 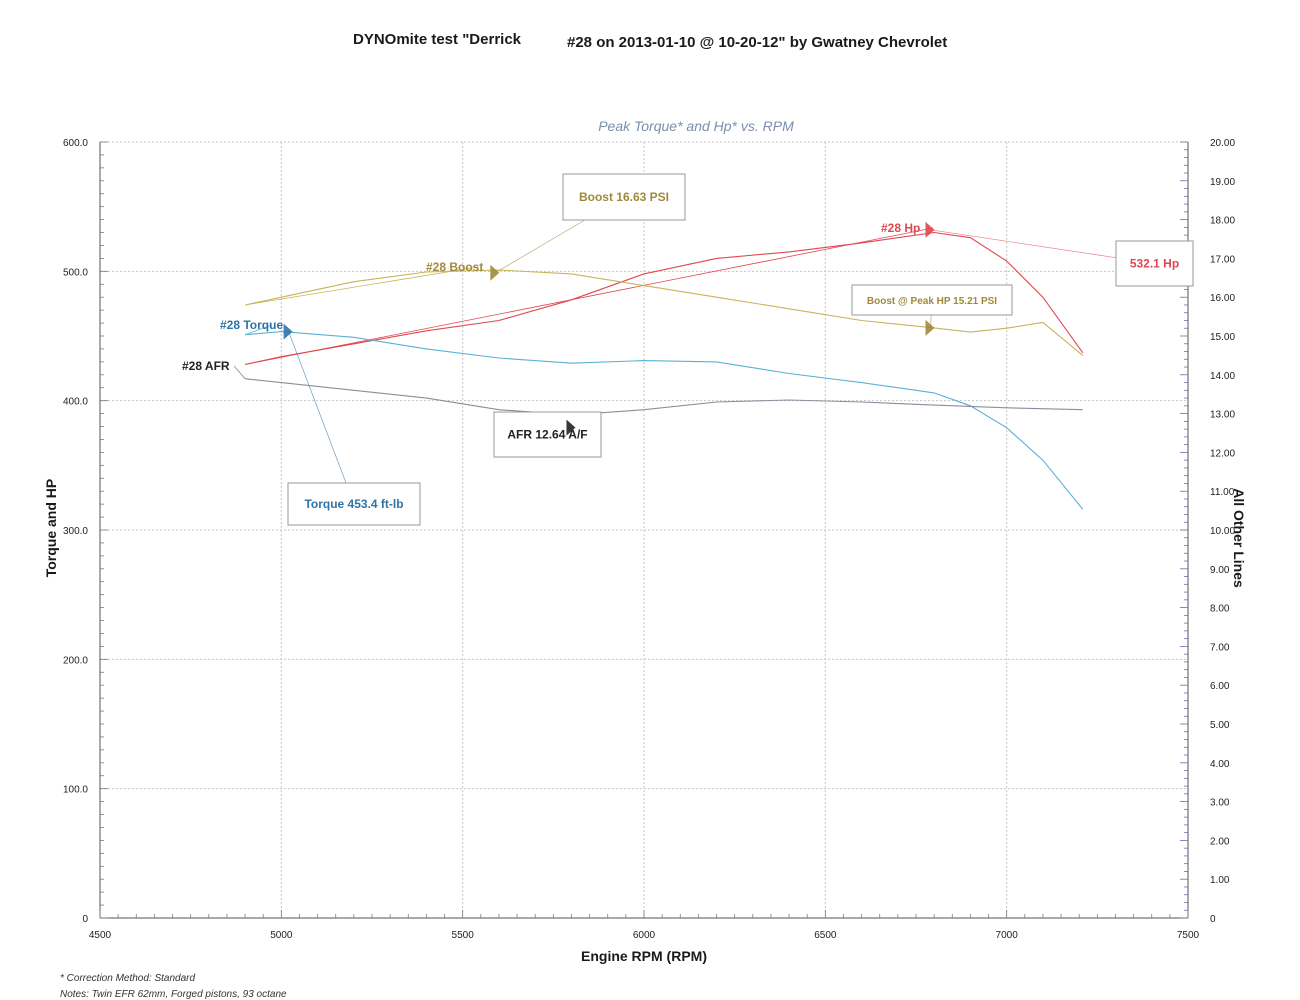 What do you see at coordinates (1222, 337) in the screenshot?
I see `y-right-tick-label: 15.00` at bounding box center [1222, 337].